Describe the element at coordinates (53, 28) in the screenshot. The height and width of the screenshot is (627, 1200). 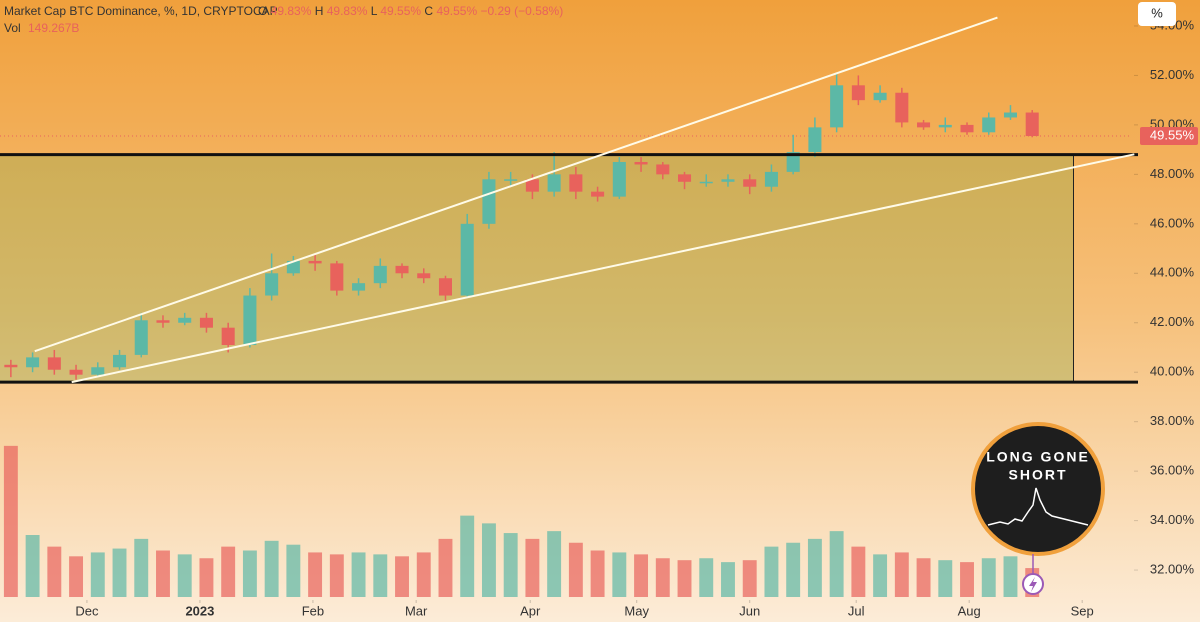
I see `volume-label: 149.267B` at that location.